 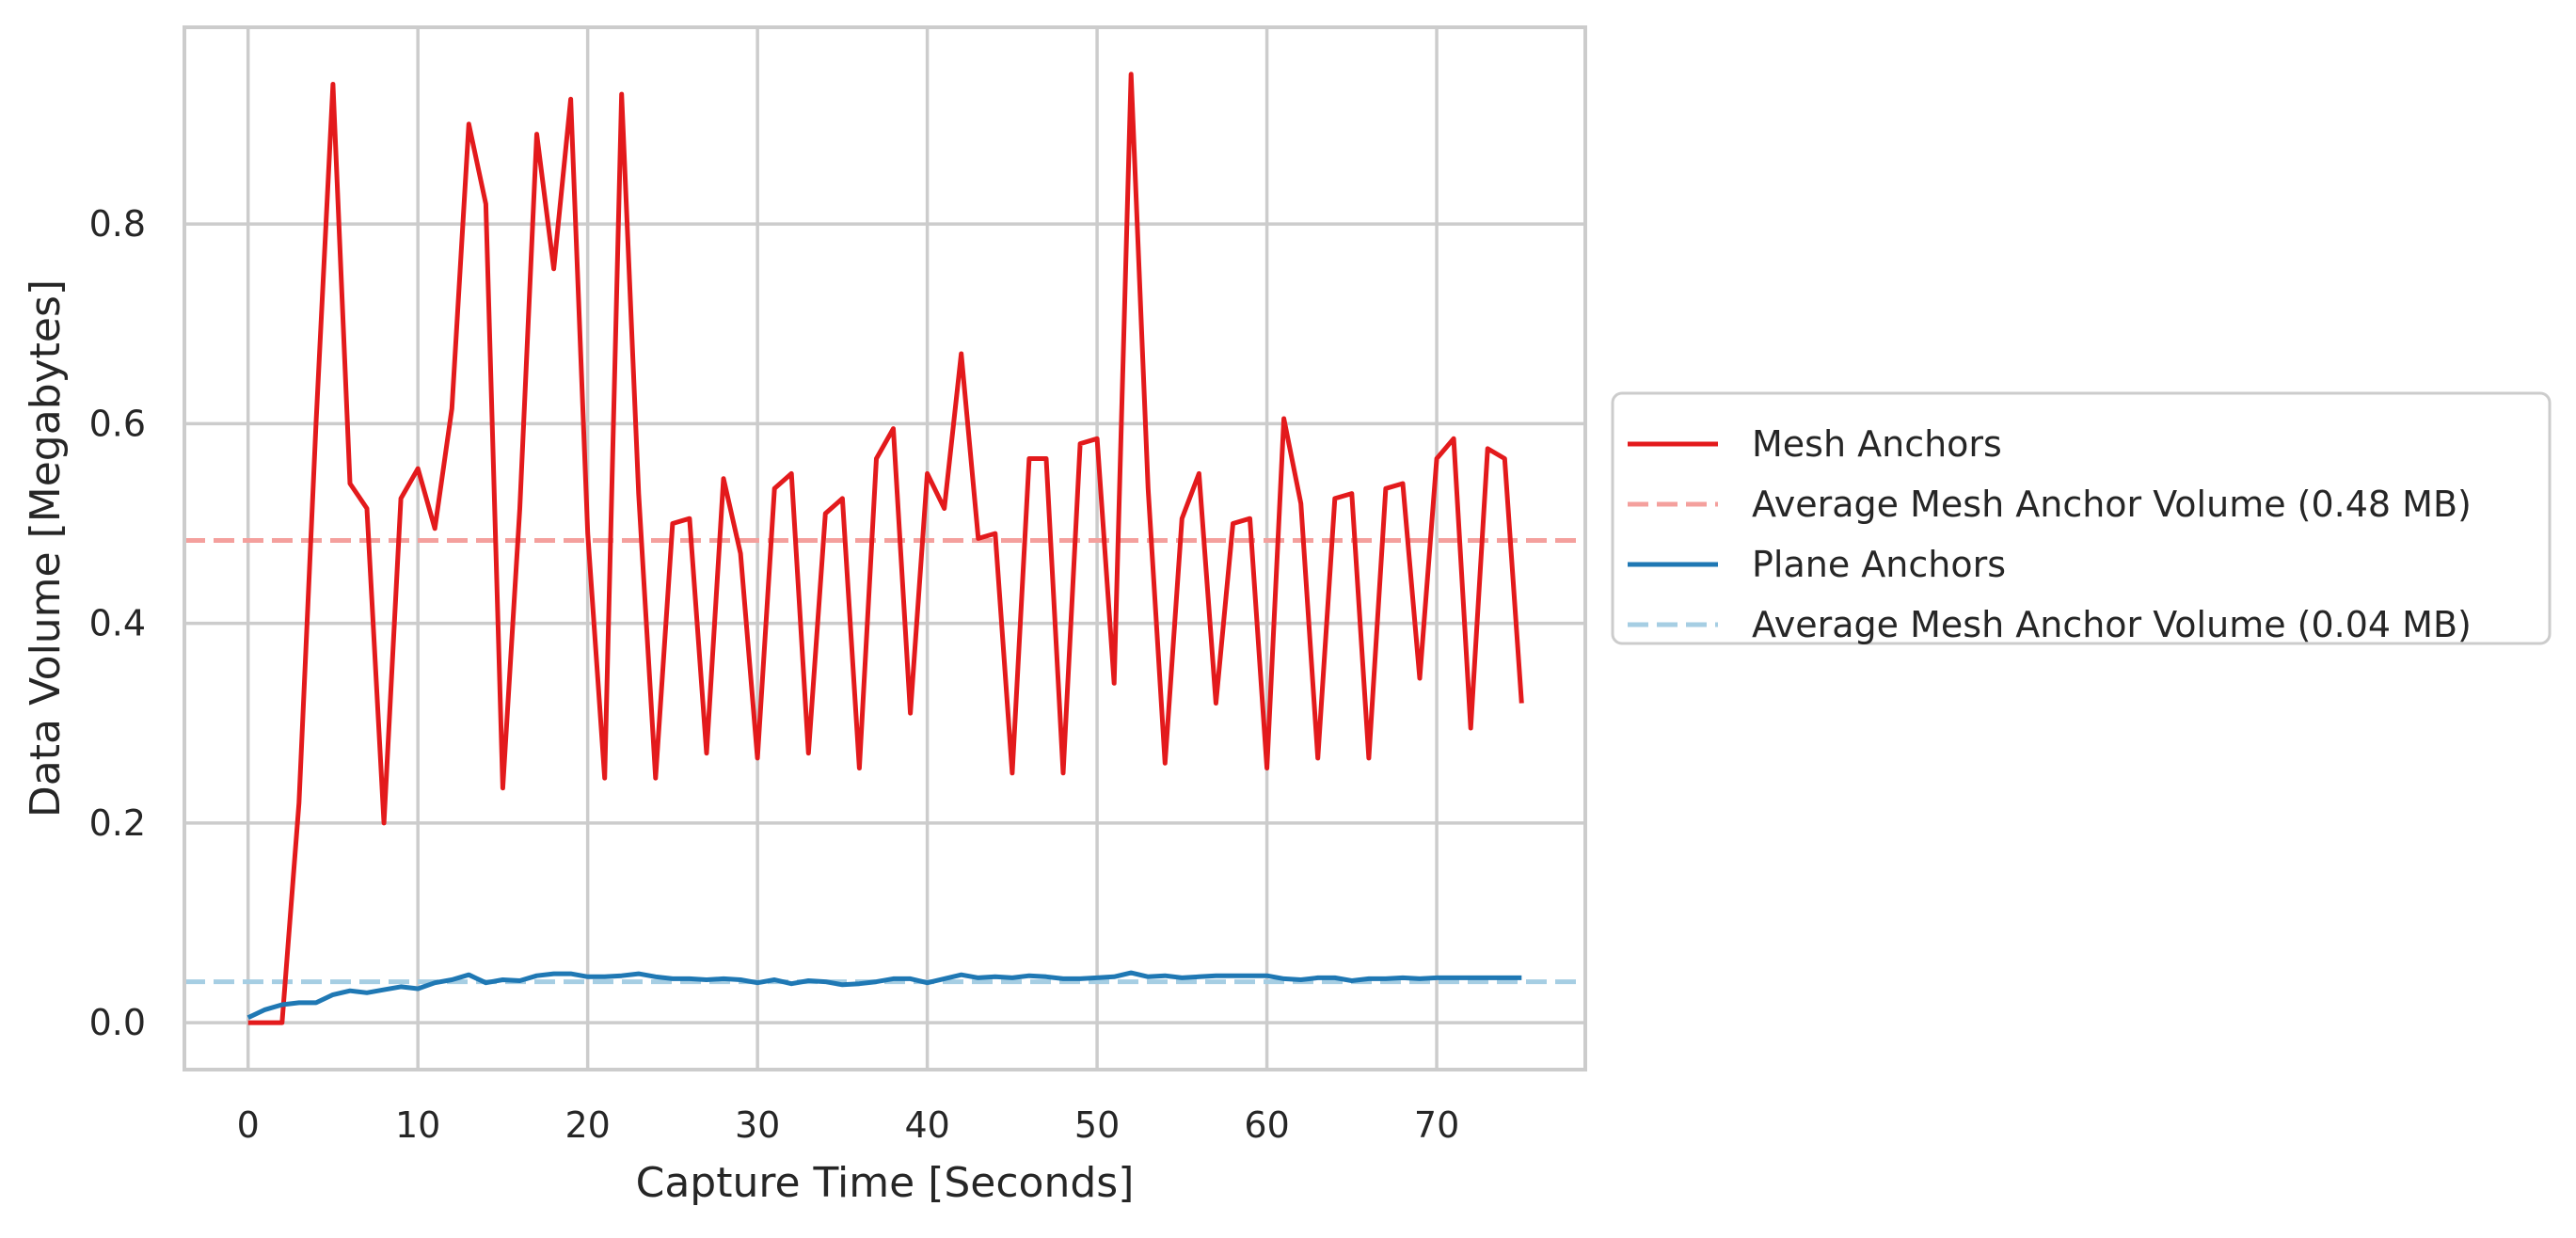 What do you see at coordinates (118, 423) in the screenshot?
I see `y-tick-label: 0.6` at bounding box center [118, 423].